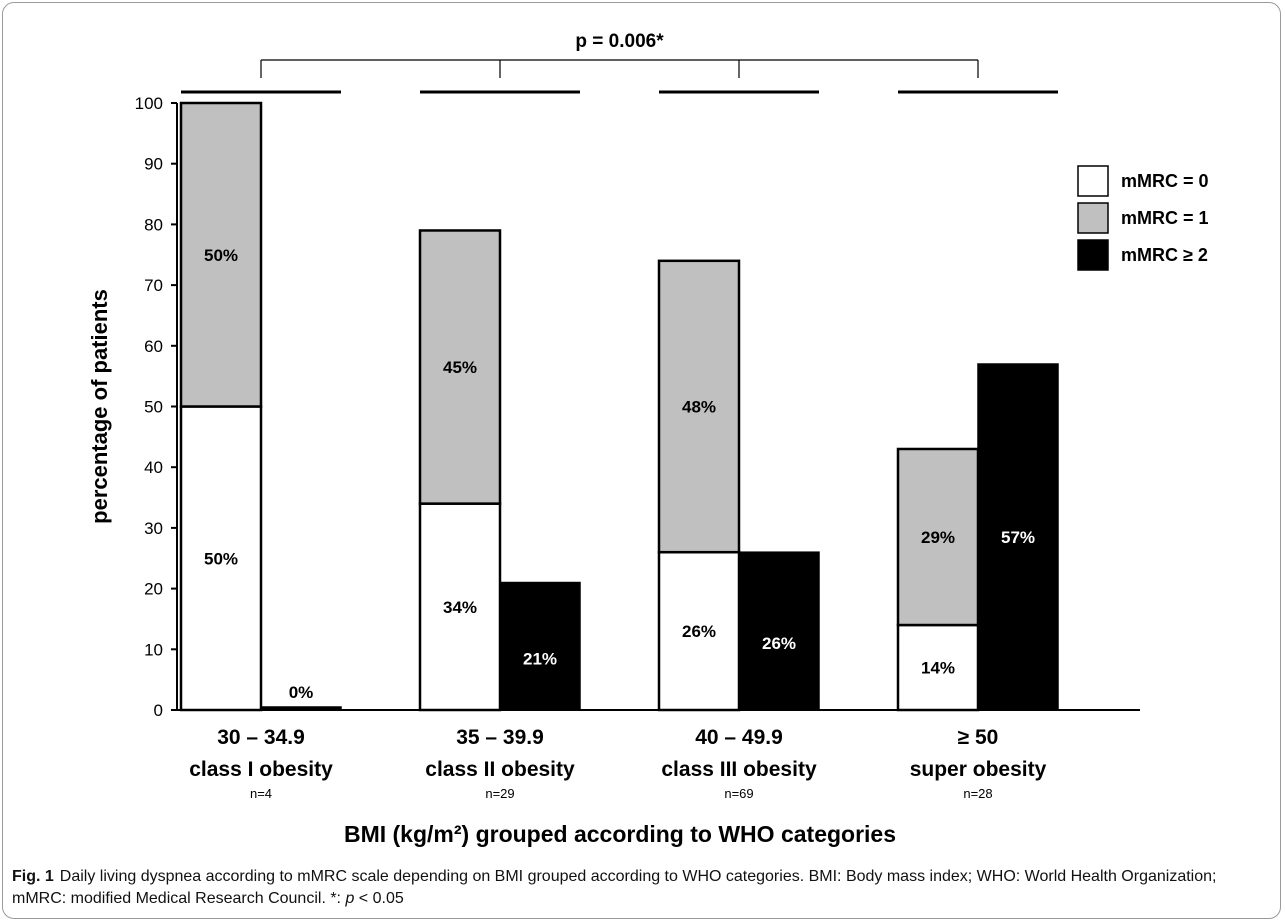 The height and width of the screenshot is (923, 1285). Describe the element at coordinates (33, 876) in the screenshot. I see `caption-label: Fig. 1` at that location.